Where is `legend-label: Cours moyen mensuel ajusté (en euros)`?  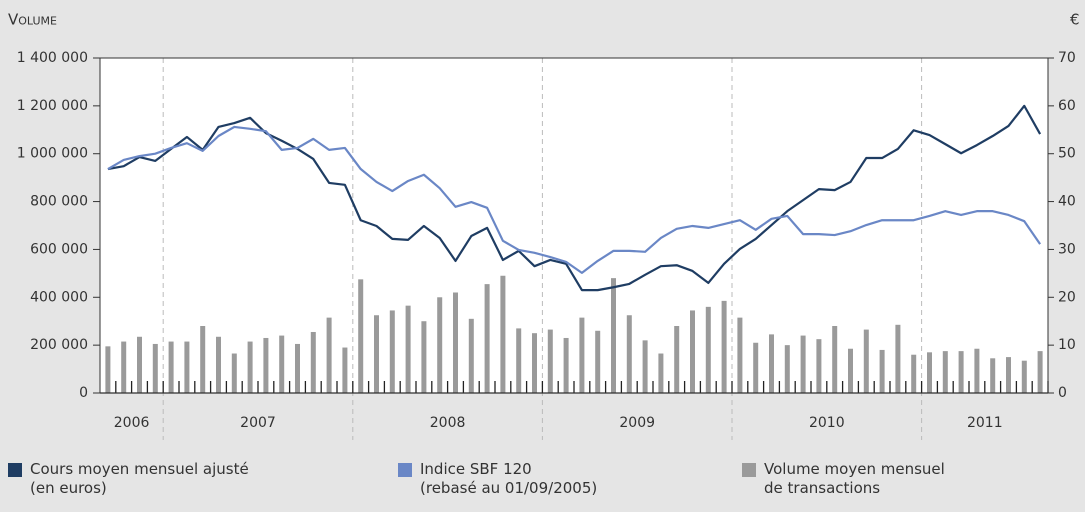
legend-label: Cours moyen mensuel ajusté (en euros) is located at coordinates (139, 478).